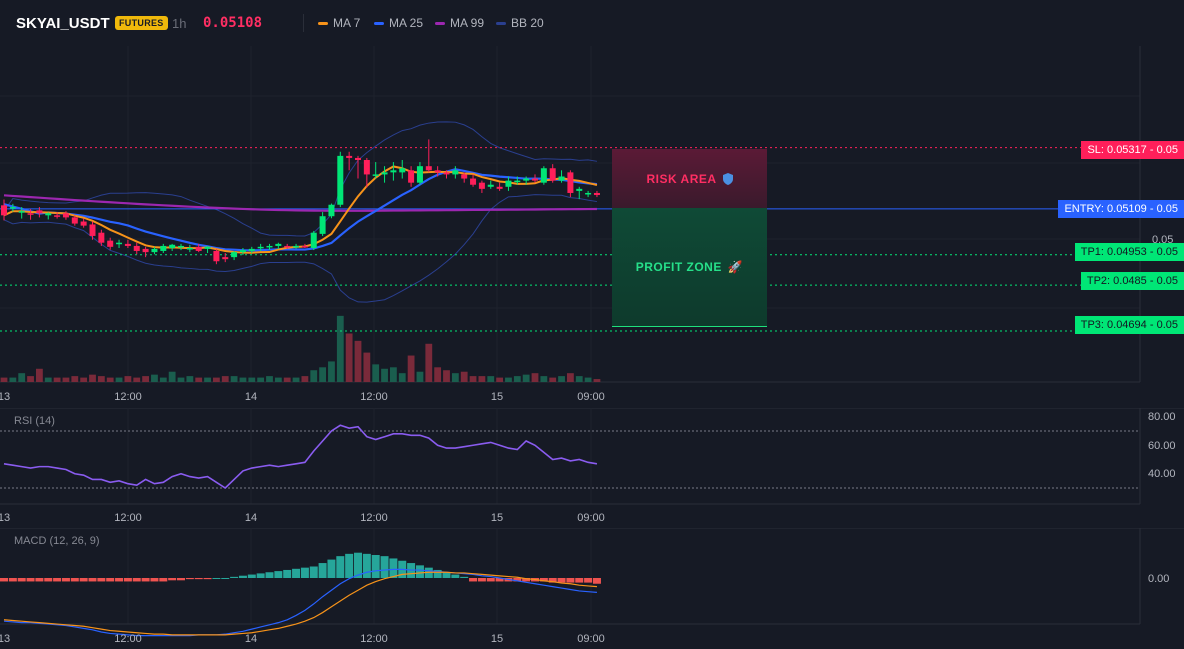 The width and height of the screenshot is (1184, 649). Describe the element at coordinates (398, 23) in the screenshot. I see `legend-ma25: MA 25` at that location.